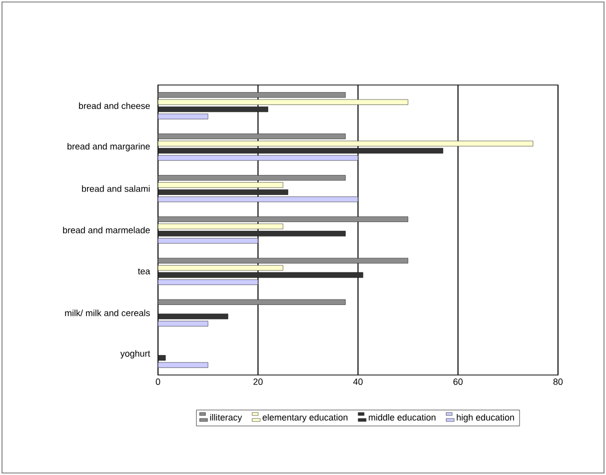 This screenshot has width=606, height=475. Describe the element at coordinates (558, 381) in the screenshot. I see `x-tick-label: 80` at that location.